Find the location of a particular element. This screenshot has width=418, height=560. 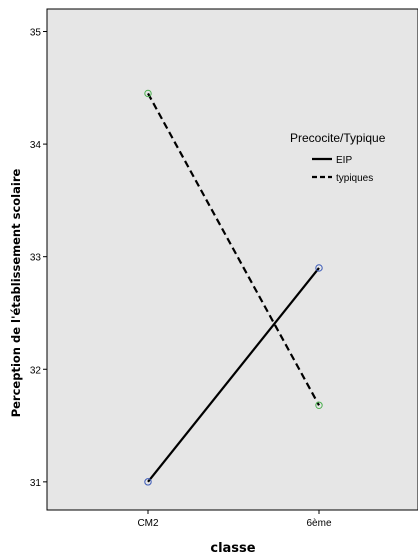

y-tick-label: 35 is located at coordinates (36, 33).